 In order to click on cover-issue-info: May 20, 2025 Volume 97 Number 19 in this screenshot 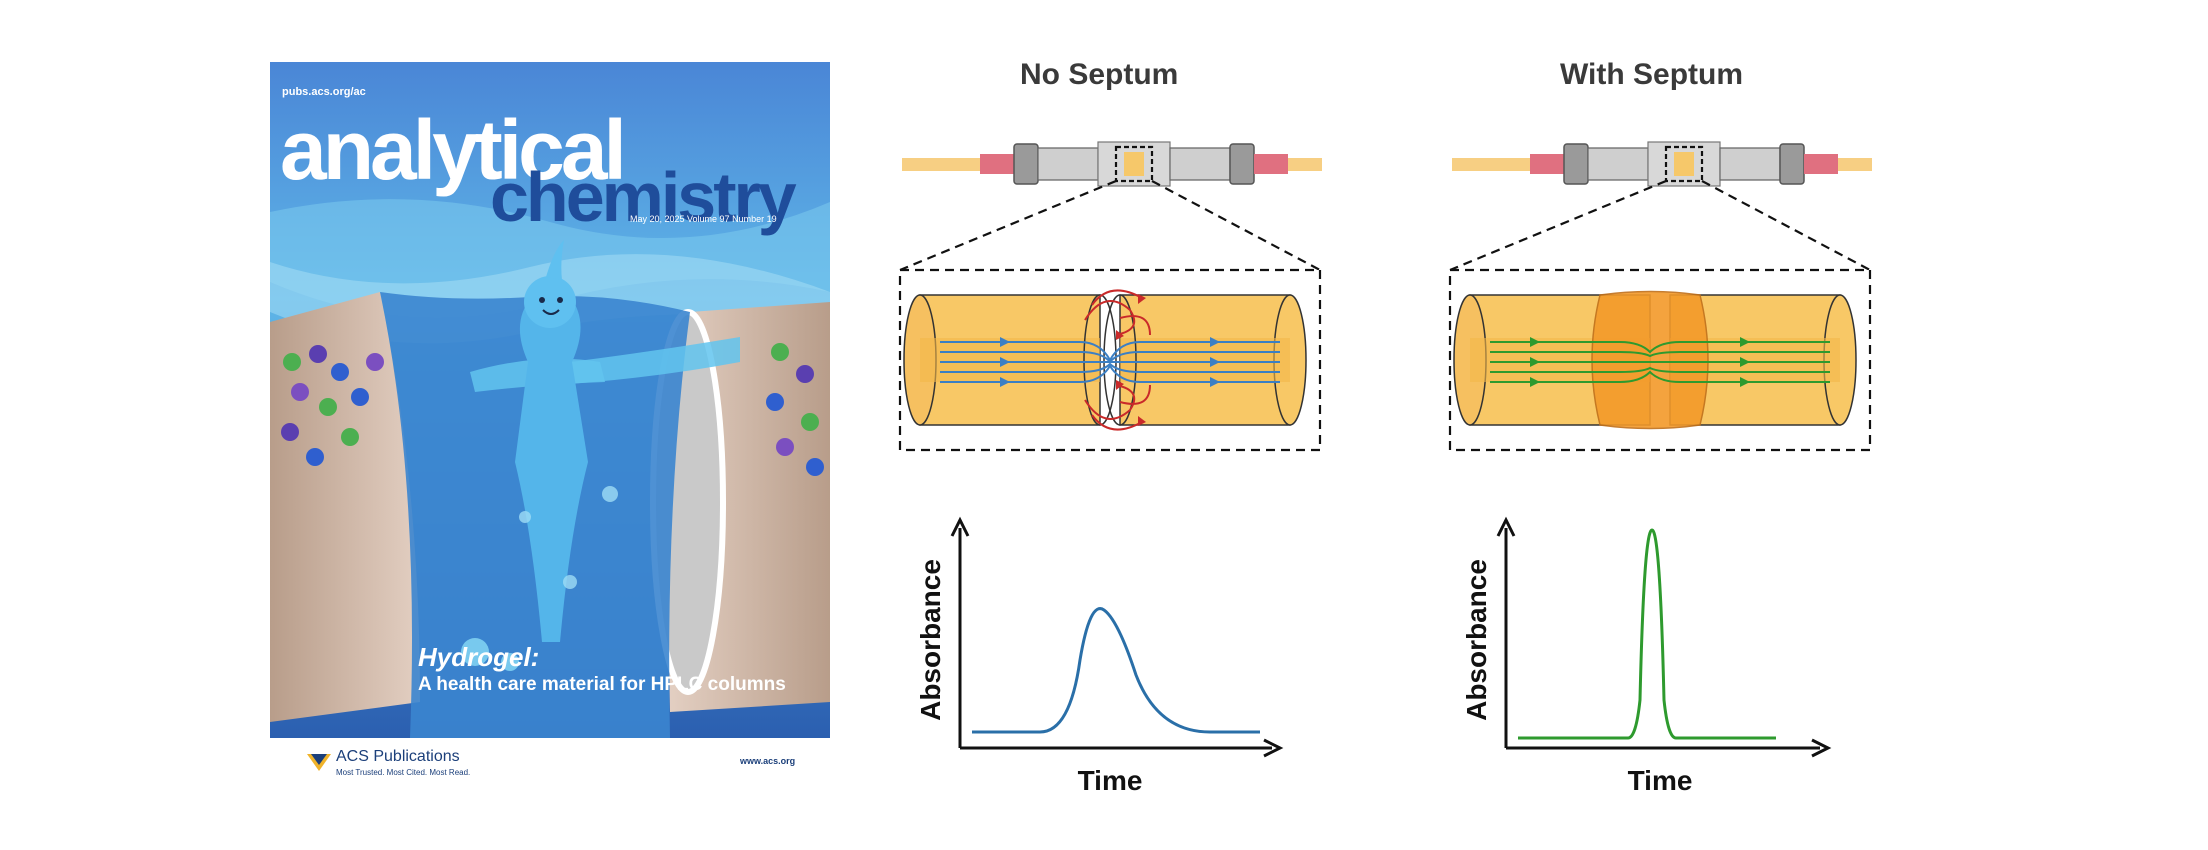, I will do `click(703, 219)`.